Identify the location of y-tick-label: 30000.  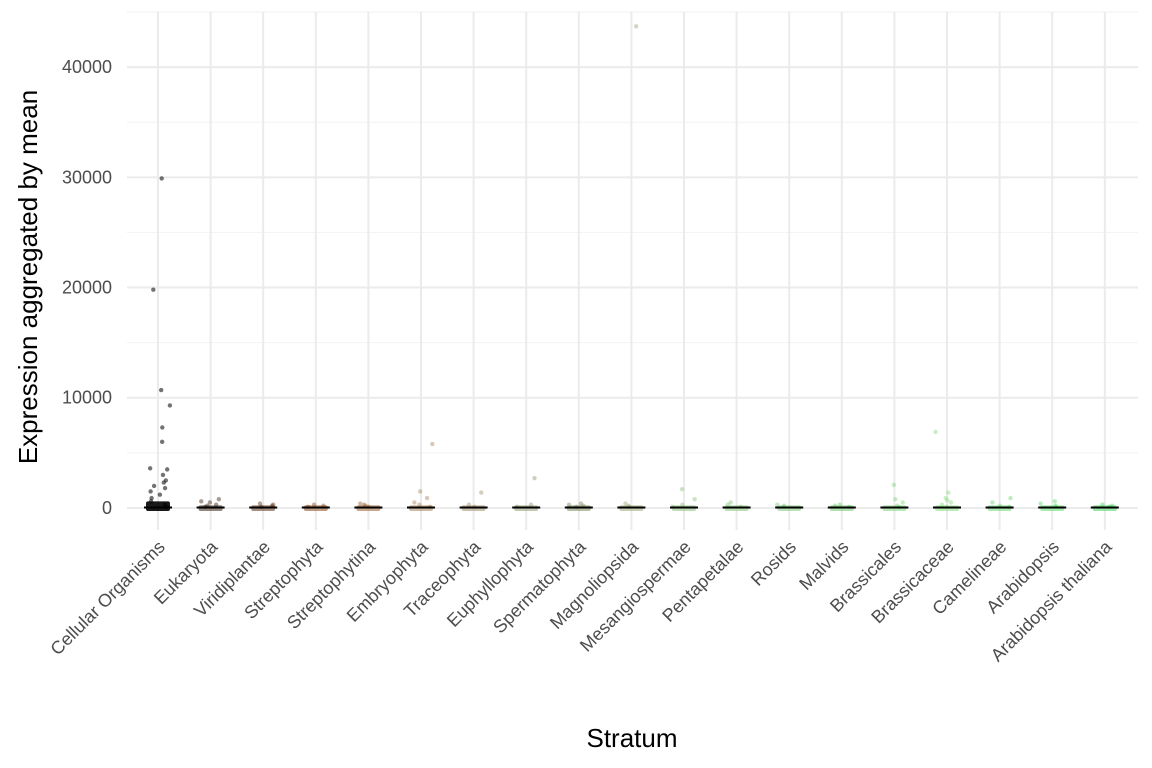
(87, 177).